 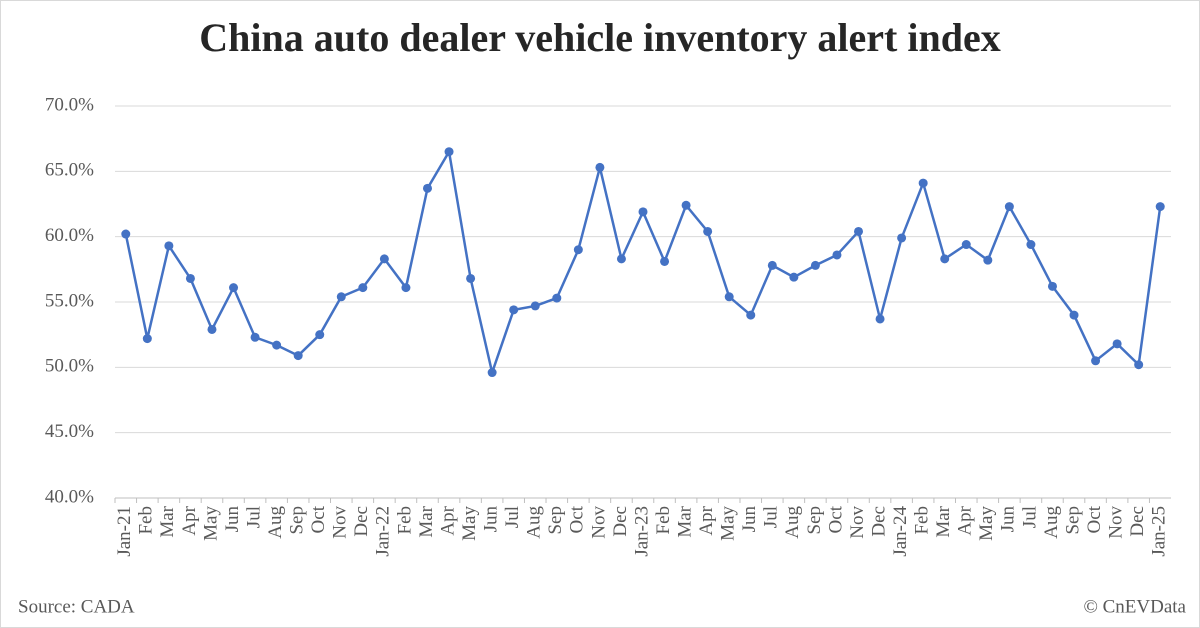 What do you see at coordinates (383, 531) in the screenshot?
I see `x-tick-label: Jan-22` at bounding box center [383, 531].